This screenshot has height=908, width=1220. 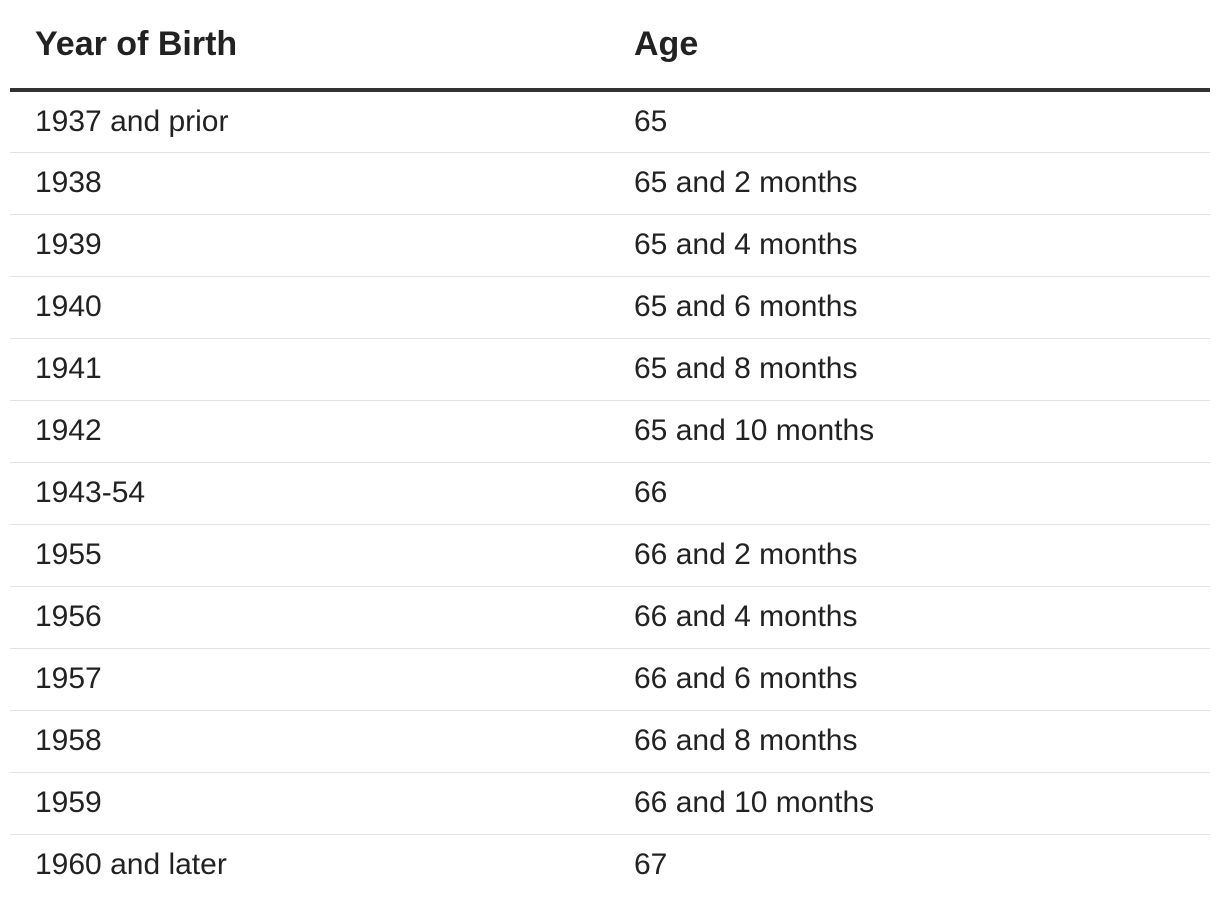 I want to click on table-row: 1941 65 and 8 months, so click(x=610, y=369).